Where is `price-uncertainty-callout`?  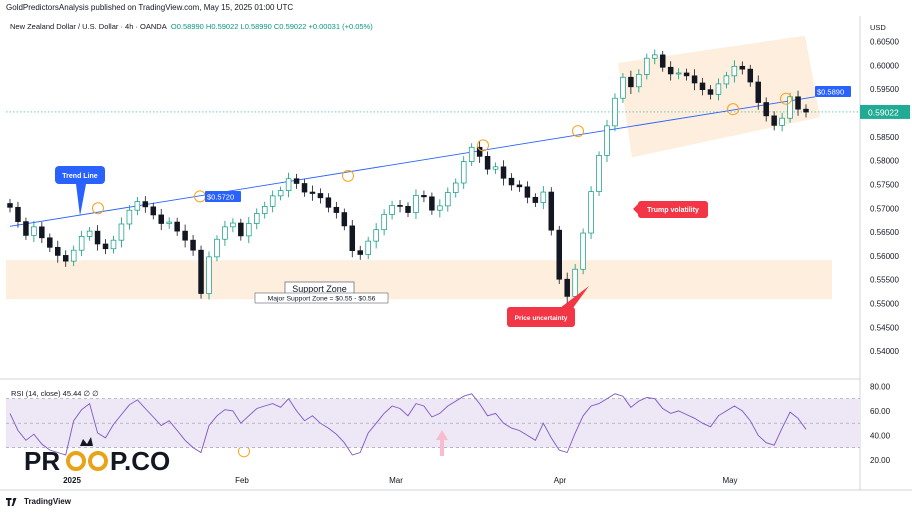
price-uncertainty-callout is located at coordinates (541, 317).